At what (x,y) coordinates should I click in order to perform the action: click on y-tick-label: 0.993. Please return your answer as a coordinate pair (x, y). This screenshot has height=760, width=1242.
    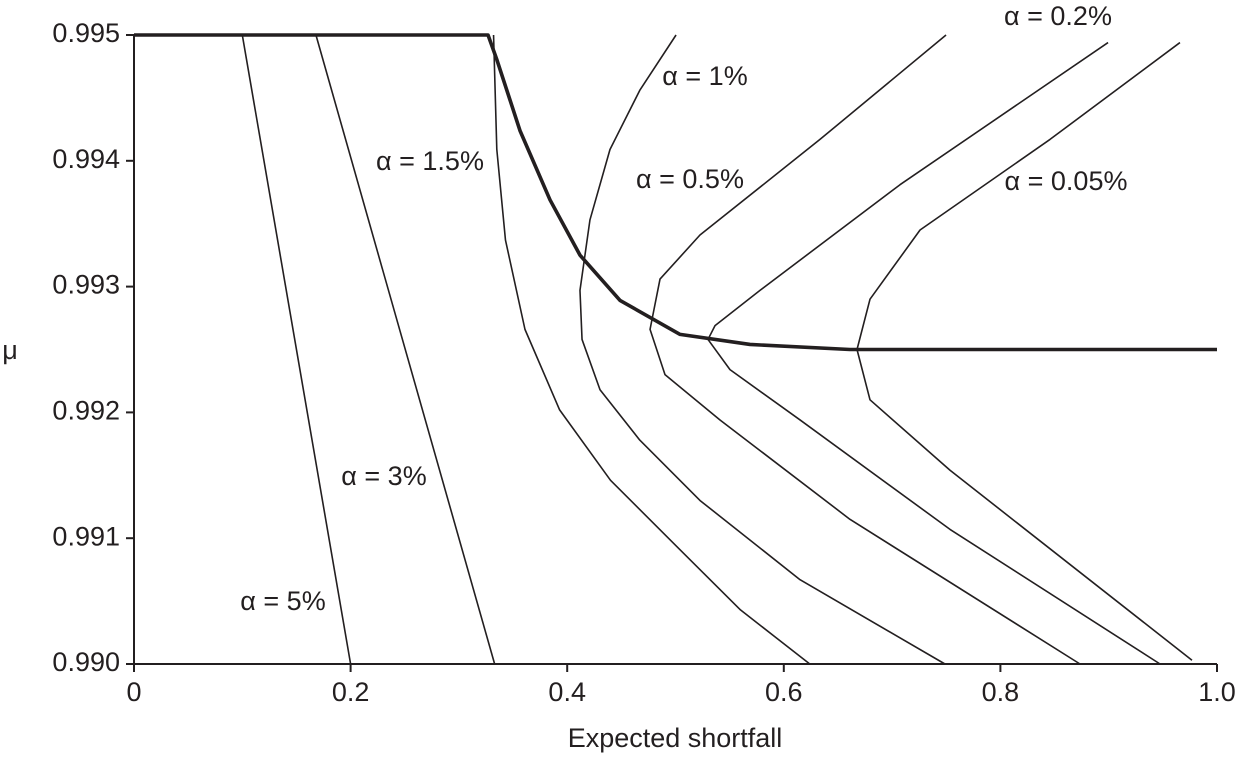
    Looking at the image, I should click on (86, 285).